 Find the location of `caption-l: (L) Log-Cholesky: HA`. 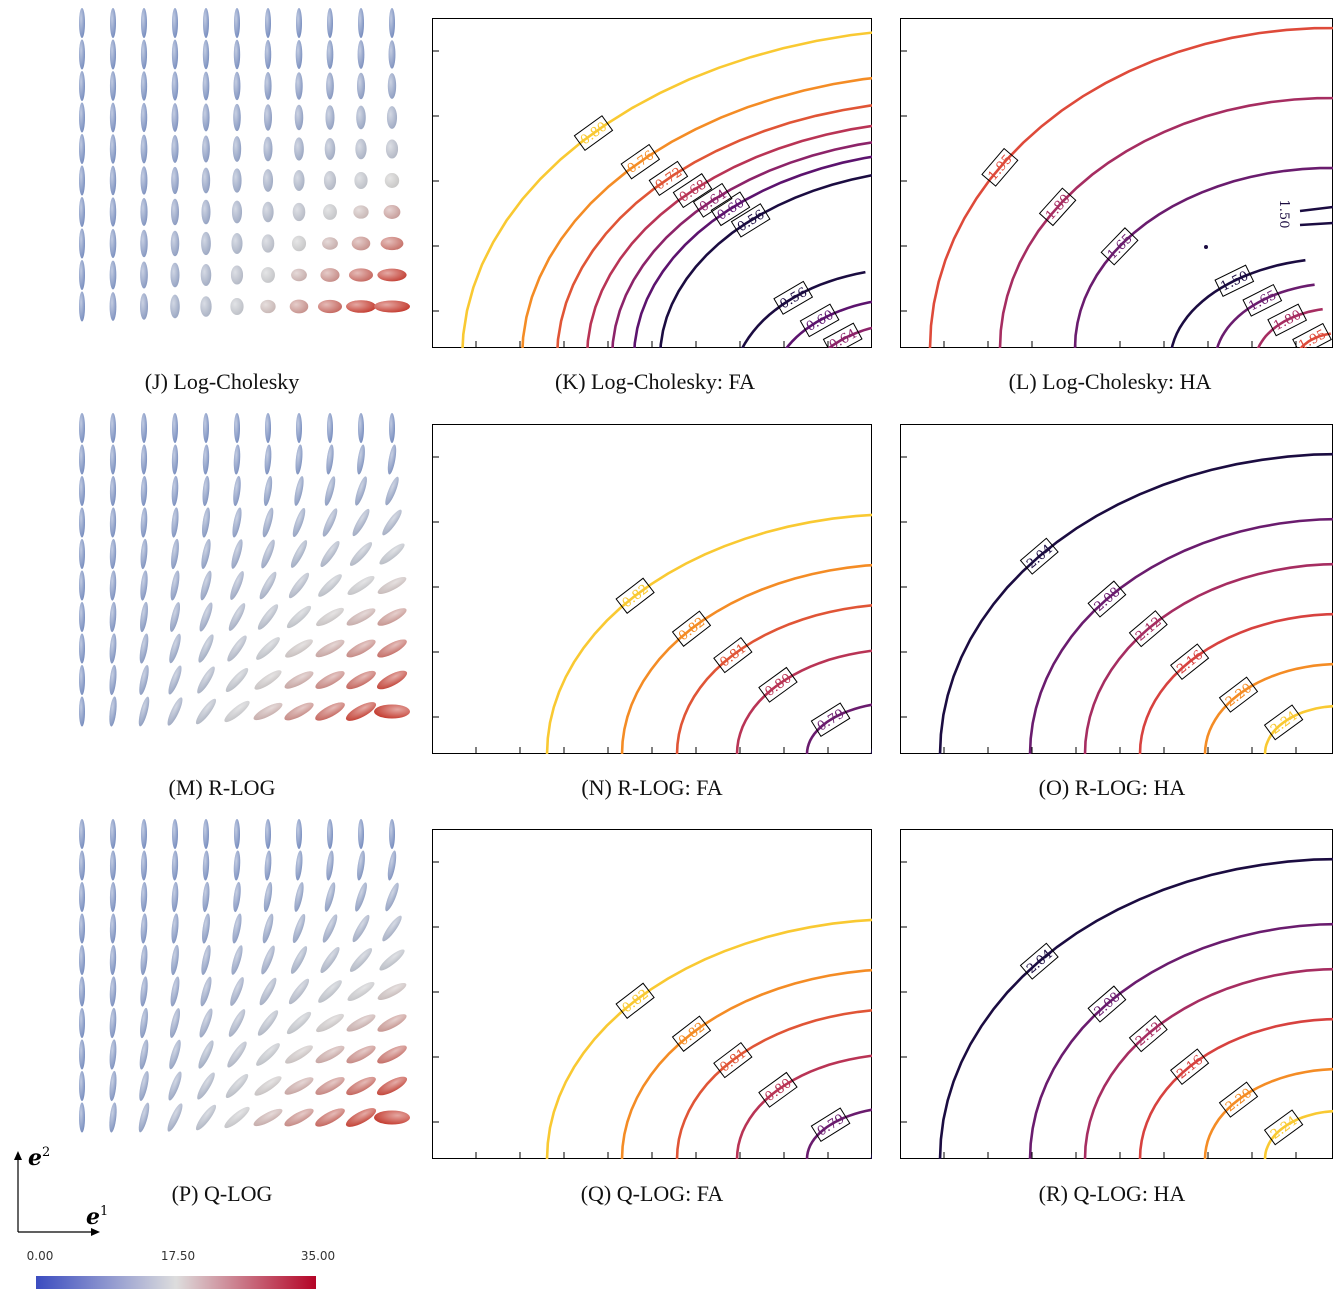

caption-l: (L) Log-Cholesky: HA is located at coordinates (1110, 381).